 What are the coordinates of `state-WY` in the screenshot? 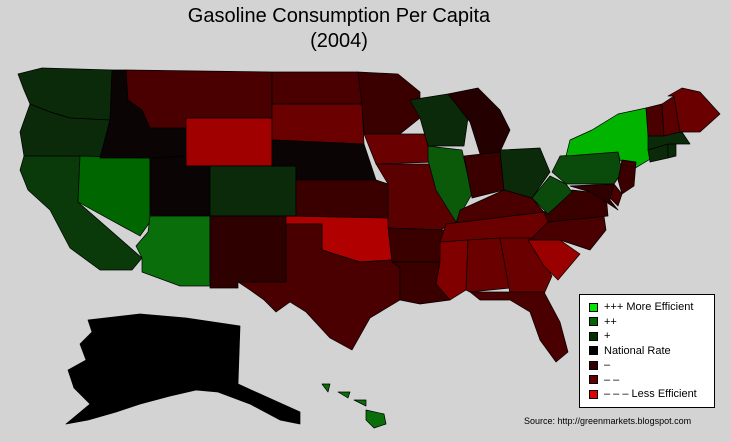 It's located at (229, 142).